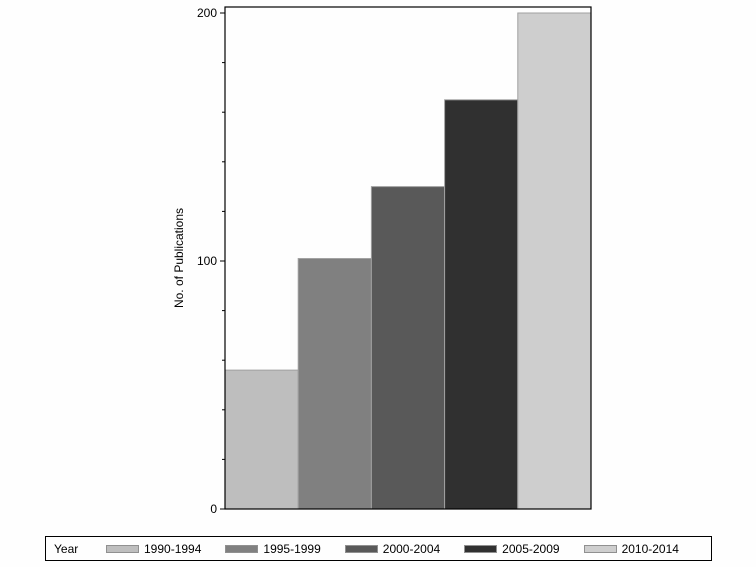 This screenshot has height=567, width=756. I want to click on legend-item: 1990-1994, so click(165, 549).